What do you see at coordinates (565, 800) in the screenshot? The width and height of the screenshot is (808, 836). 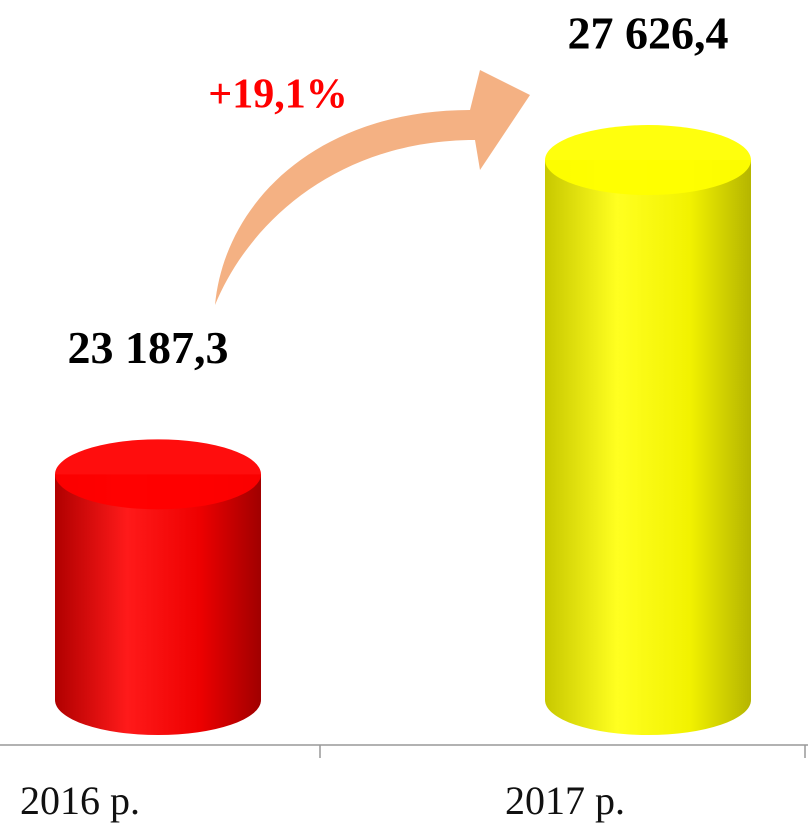 I see `x-tick-label: 2017 р.` at bounding box center [565, 800].